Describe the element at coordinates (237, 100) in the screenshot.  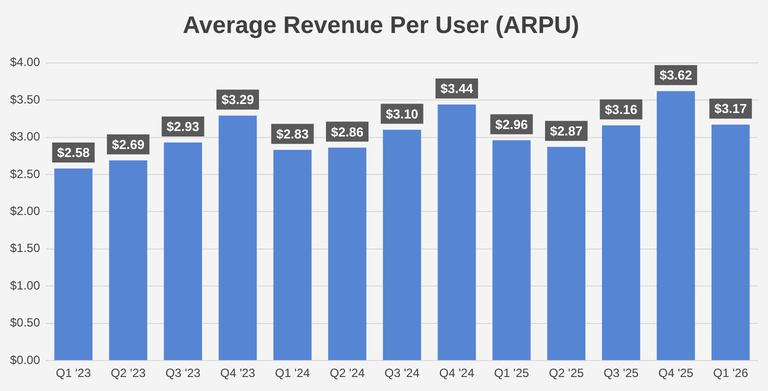
I see `data-label: $3.29` at that location.